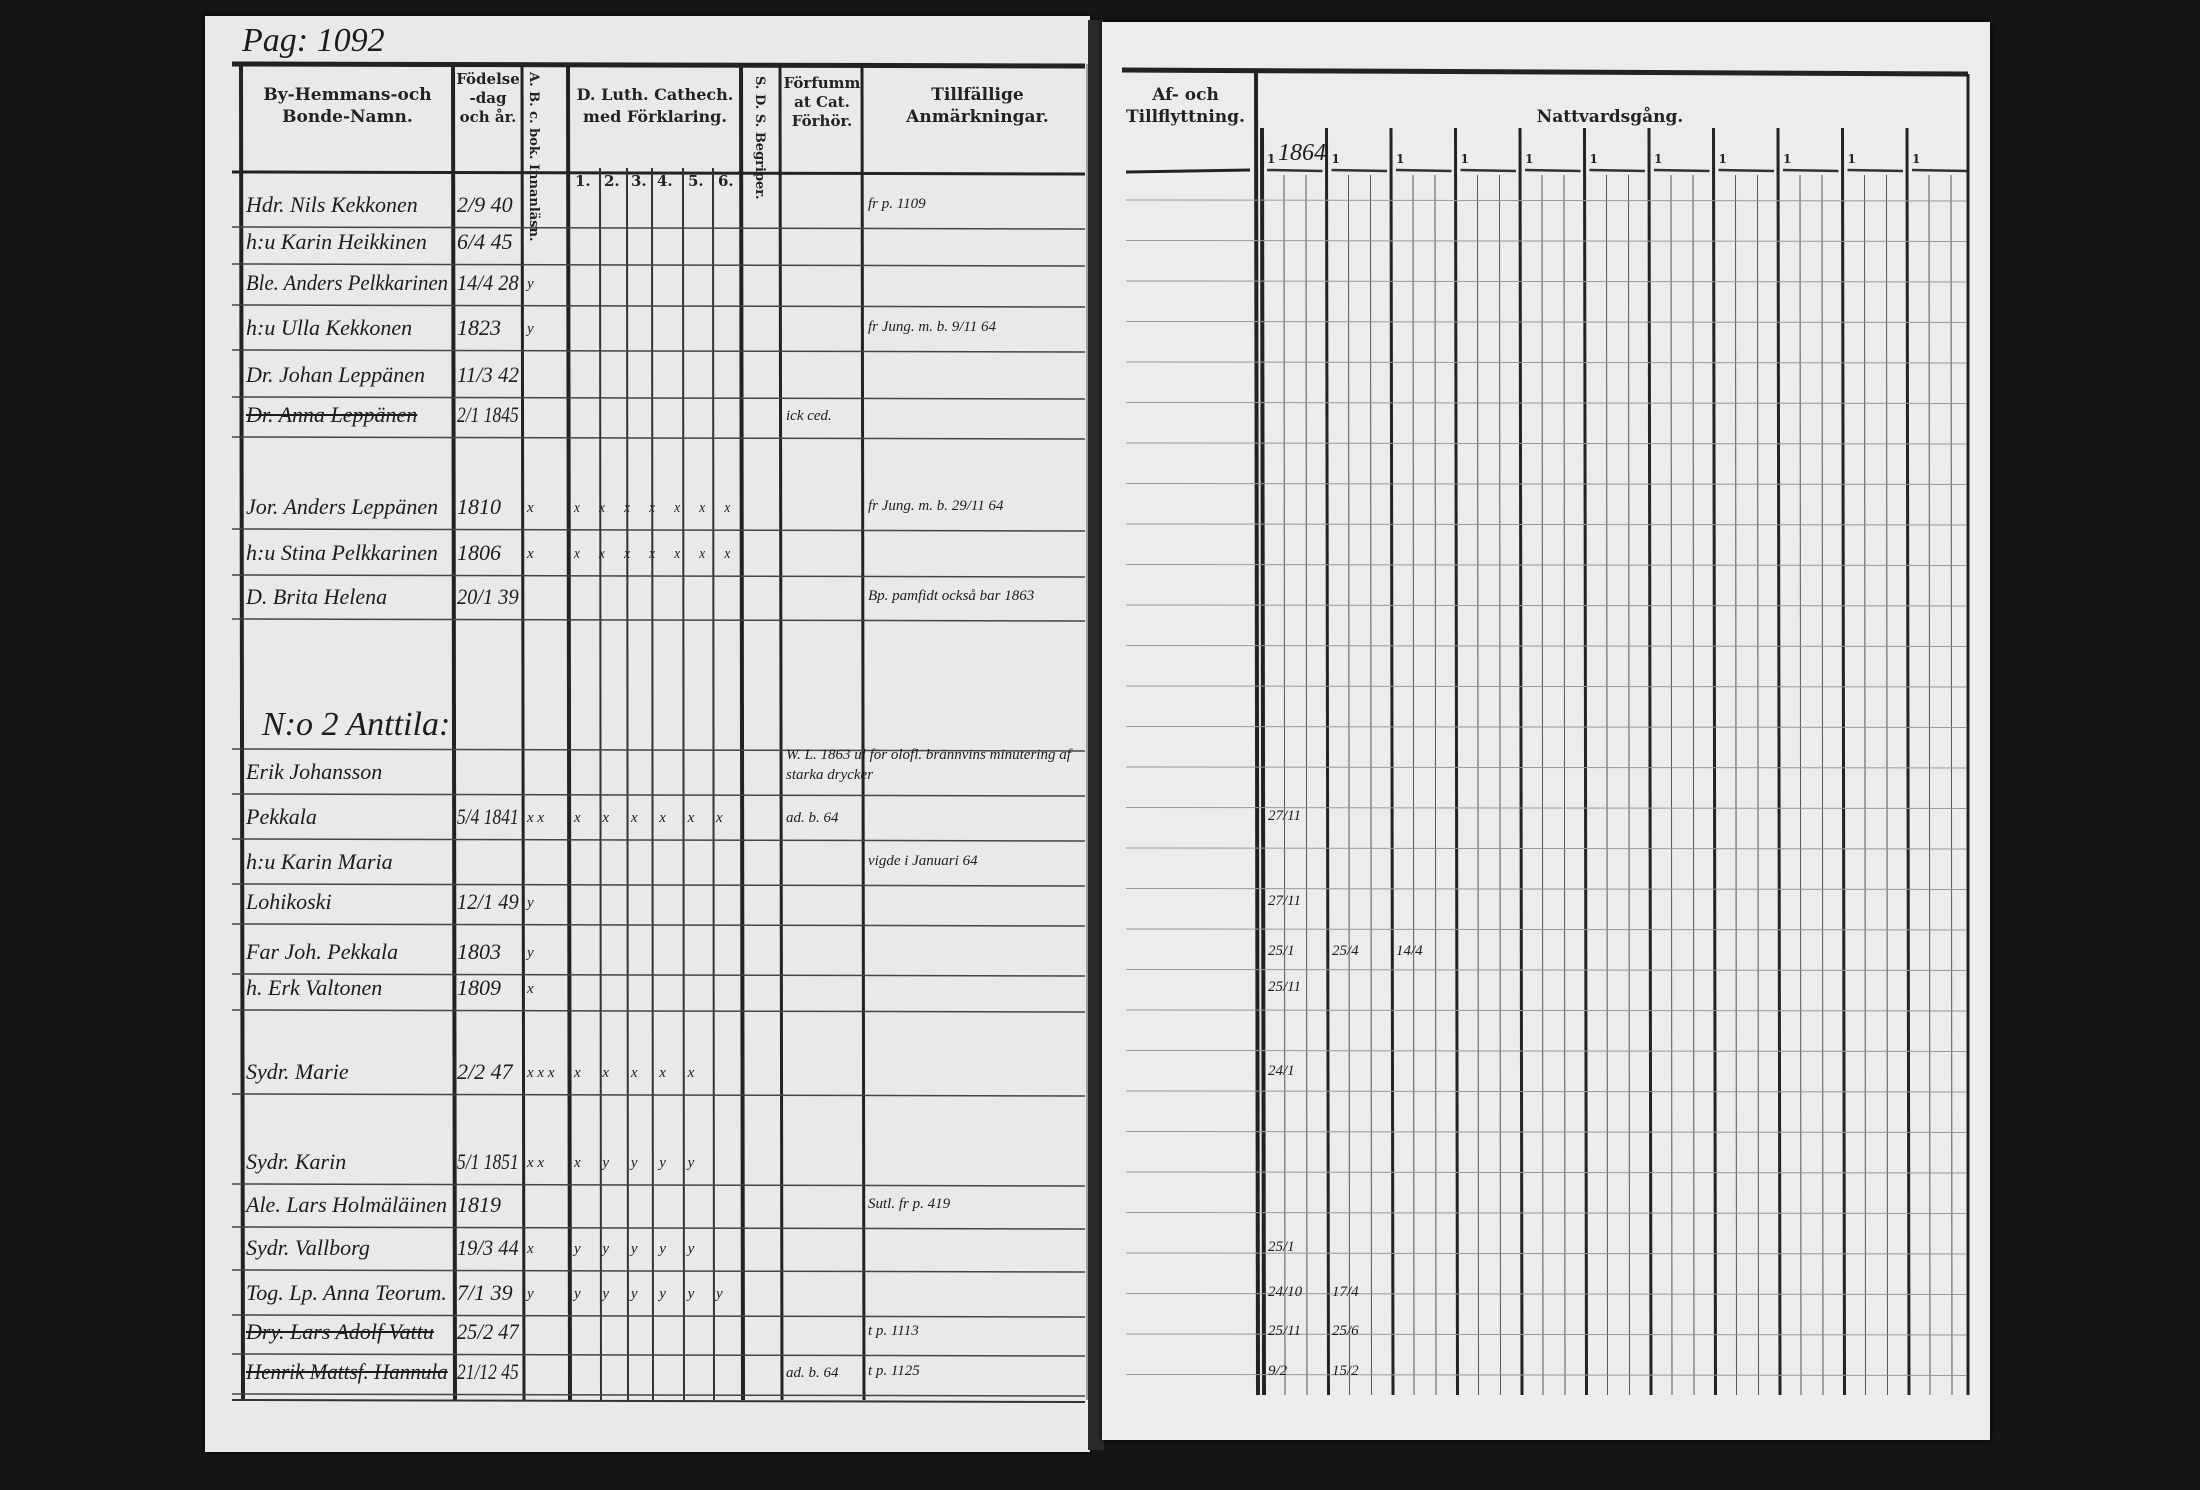 Image resolution: width=2200 pixels, height=1490 pixels. Describe the element at coordinates (909, 1204) in the screenshot. I see `row-remark: Sutl. fr p. 419` at that location.